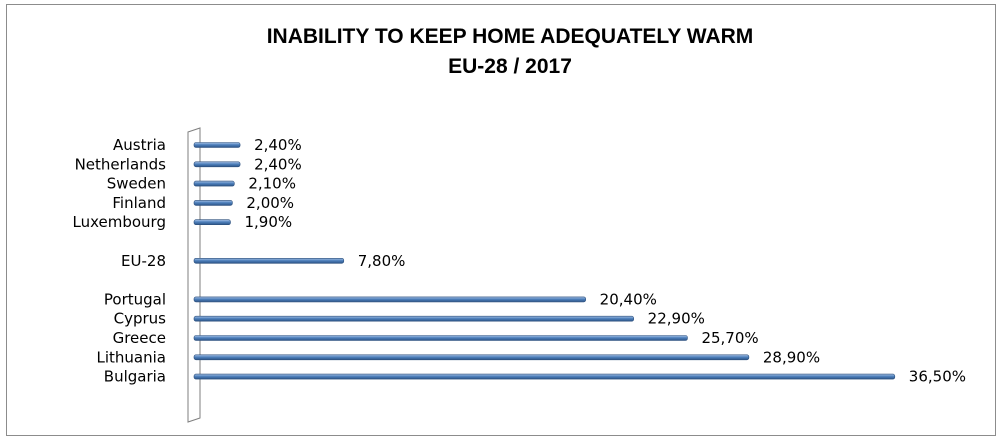  I want to click on value-label: 25,70%, so click(729, 338).